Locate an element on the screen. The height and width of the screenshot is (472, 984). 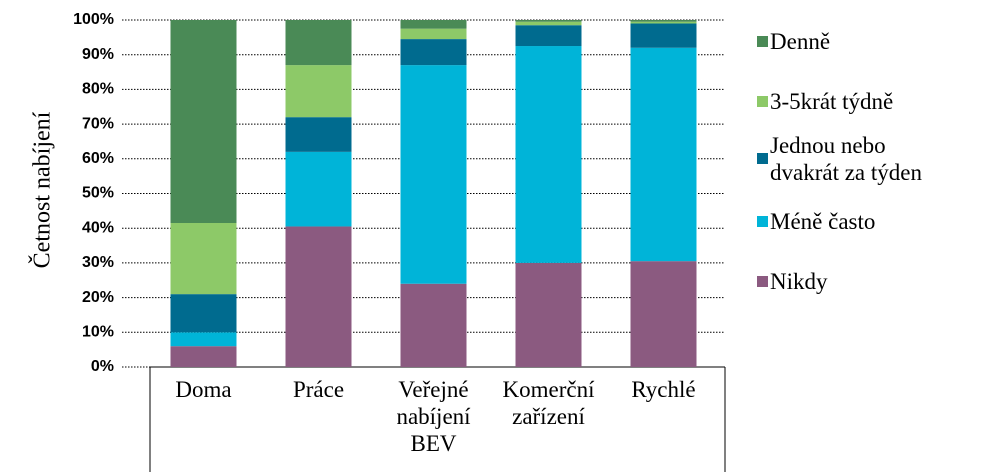
x-tick-label: Doma is located at coordinates (203, 389).